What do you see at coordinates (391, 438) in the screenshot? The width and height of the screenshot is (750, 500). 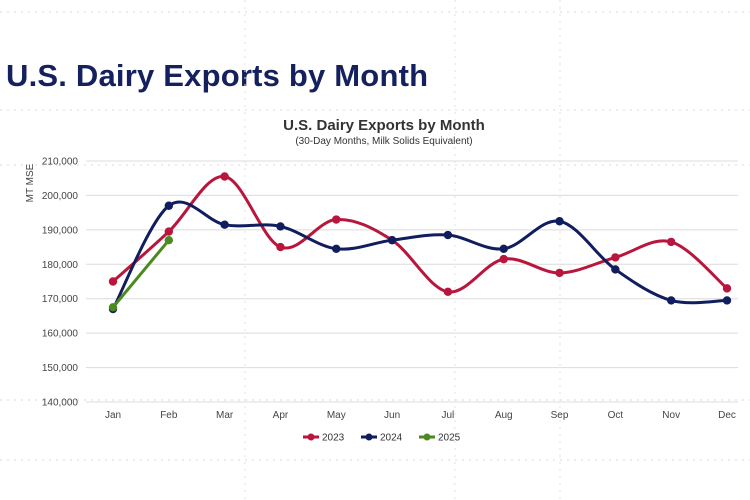 I see `legend-label-2024: 2024` at bounding box center [391, 438].